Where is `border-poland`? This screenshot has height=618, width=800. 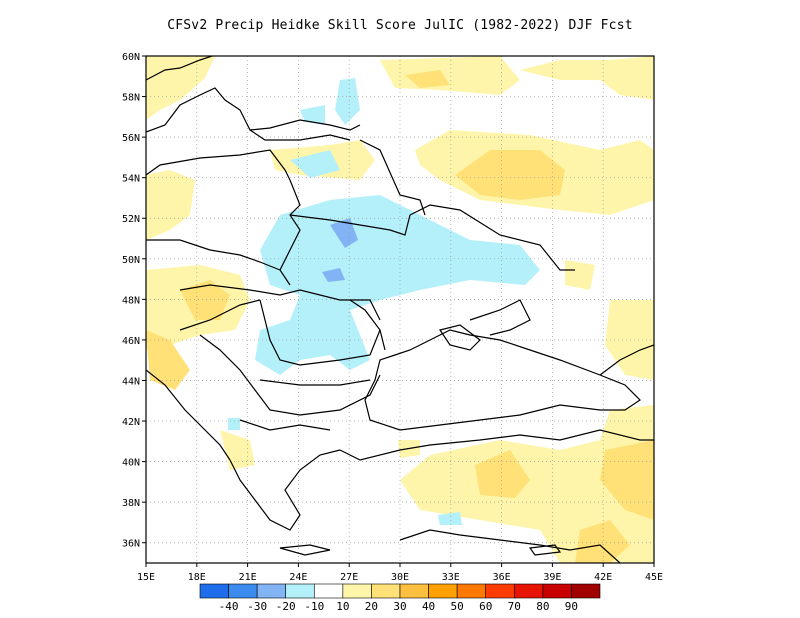
border-poland is located at coordinates (213, 255).